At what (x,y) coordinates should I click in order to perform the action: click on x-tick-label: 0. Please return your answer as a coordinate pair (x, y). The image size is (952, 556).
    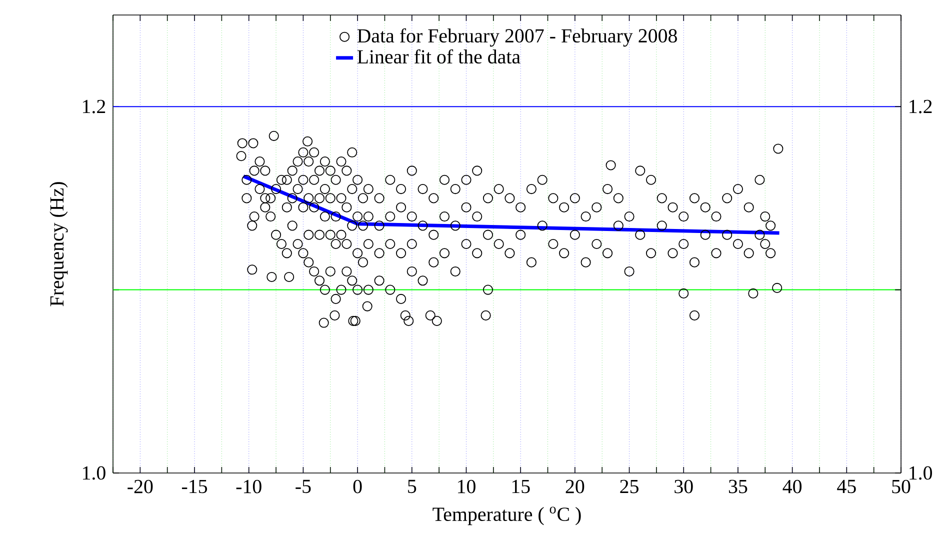
    Looking at the image, I should click on (357, 487).